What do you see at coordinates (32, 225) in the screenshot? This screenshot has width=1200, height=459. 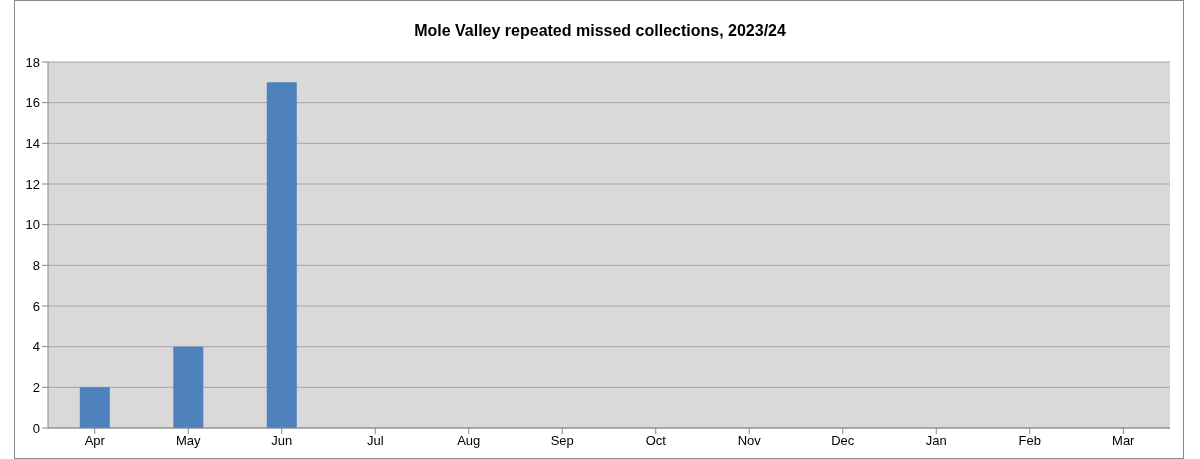 I see `y-tick-label: 10` at bounding box center [32, 225].